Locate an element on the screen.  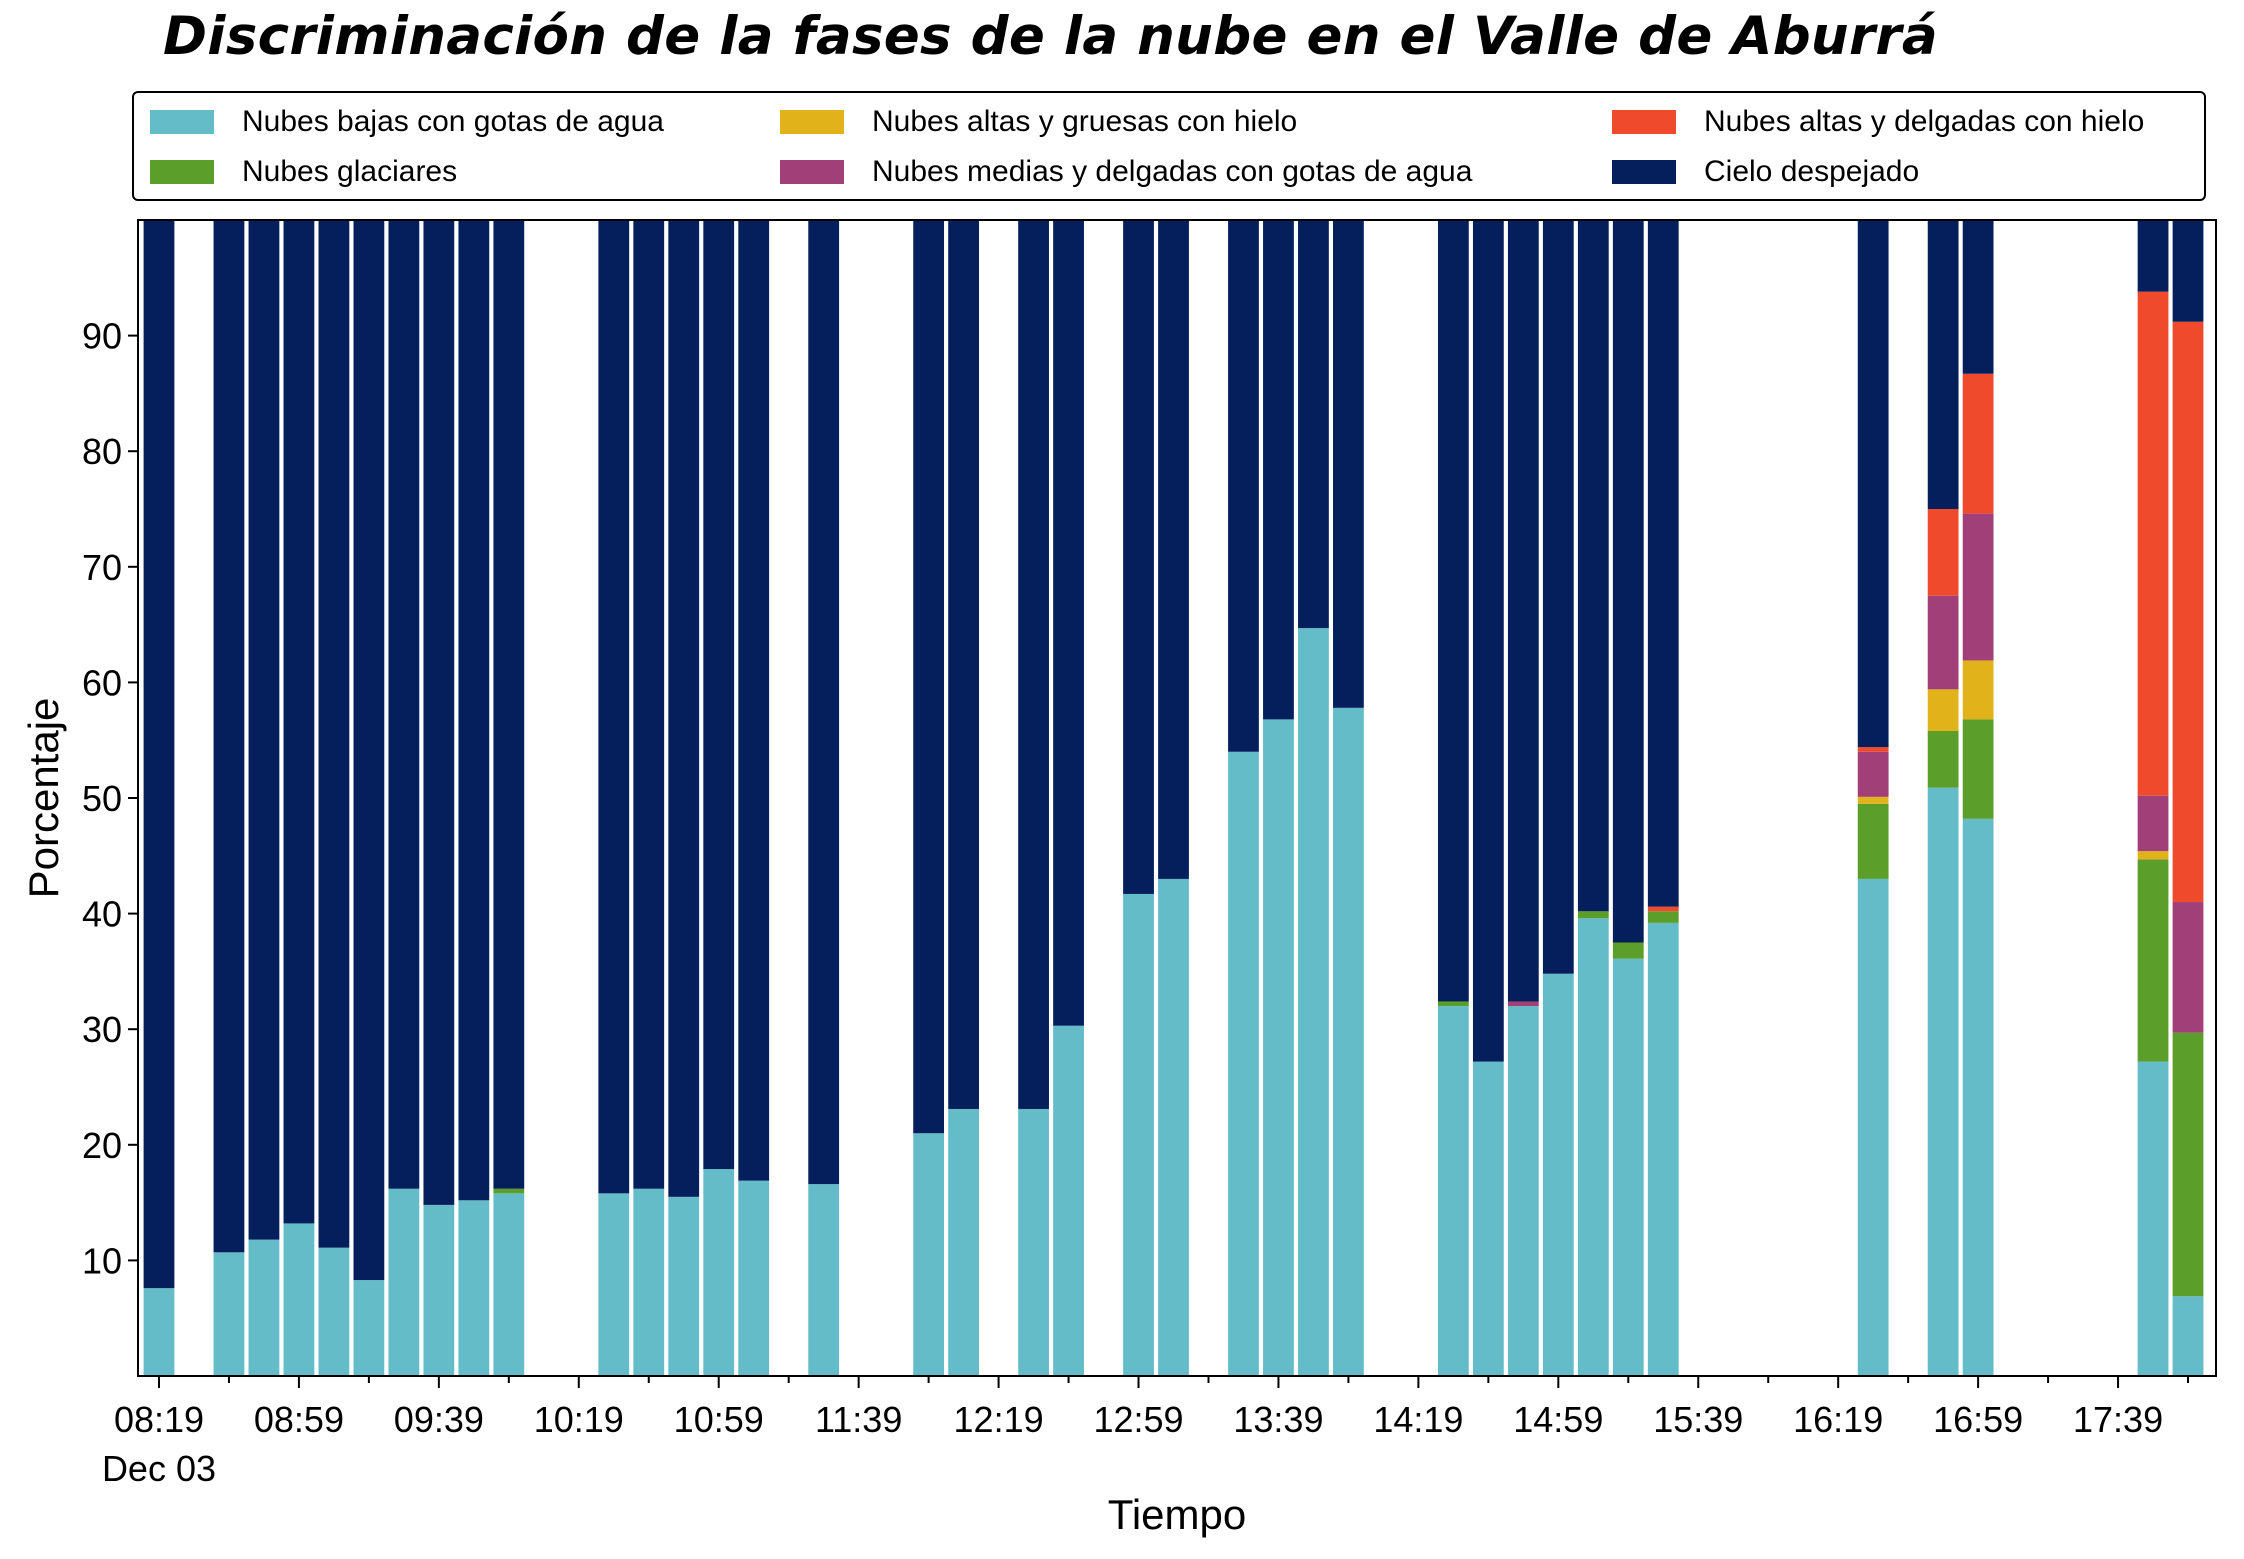
x-tick-label: 10:19 is located at coordinates (579, 1419).